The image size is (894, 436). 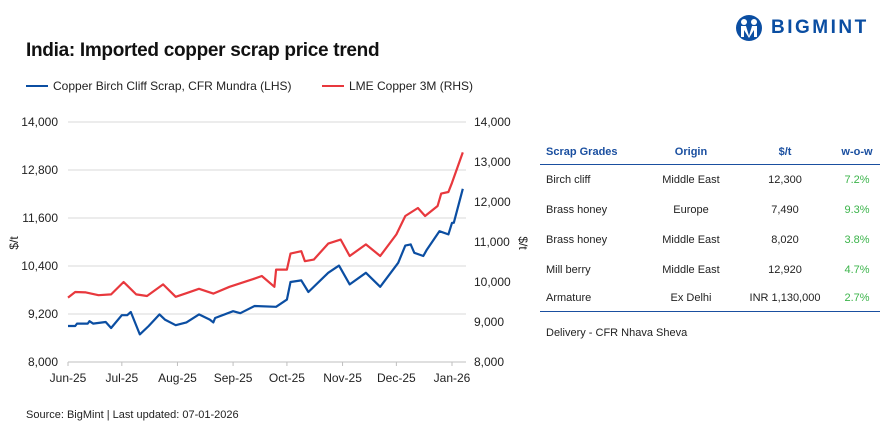 What do you see at coordinates (39, 266) in the screenshot?
I see `y-tick-label: 10,400` at bounding box center [39, 266].